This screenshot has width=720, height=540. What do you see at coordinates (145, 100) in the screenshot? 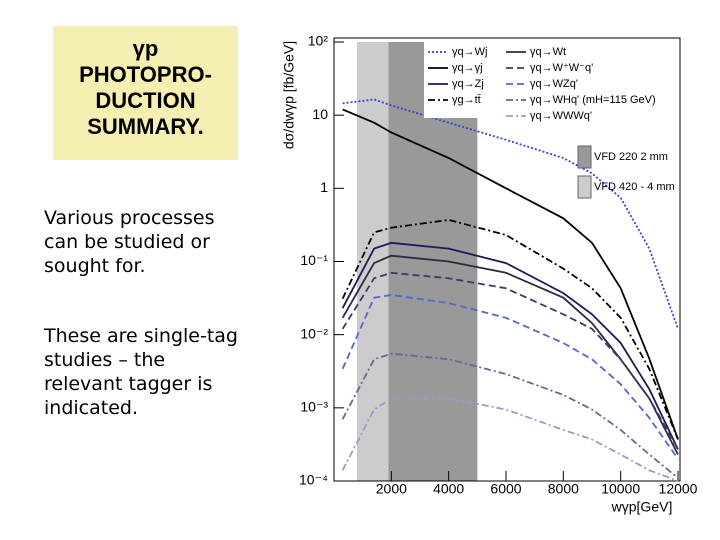
I see `title-line: DUCTION` at bounding box center [145, 100].